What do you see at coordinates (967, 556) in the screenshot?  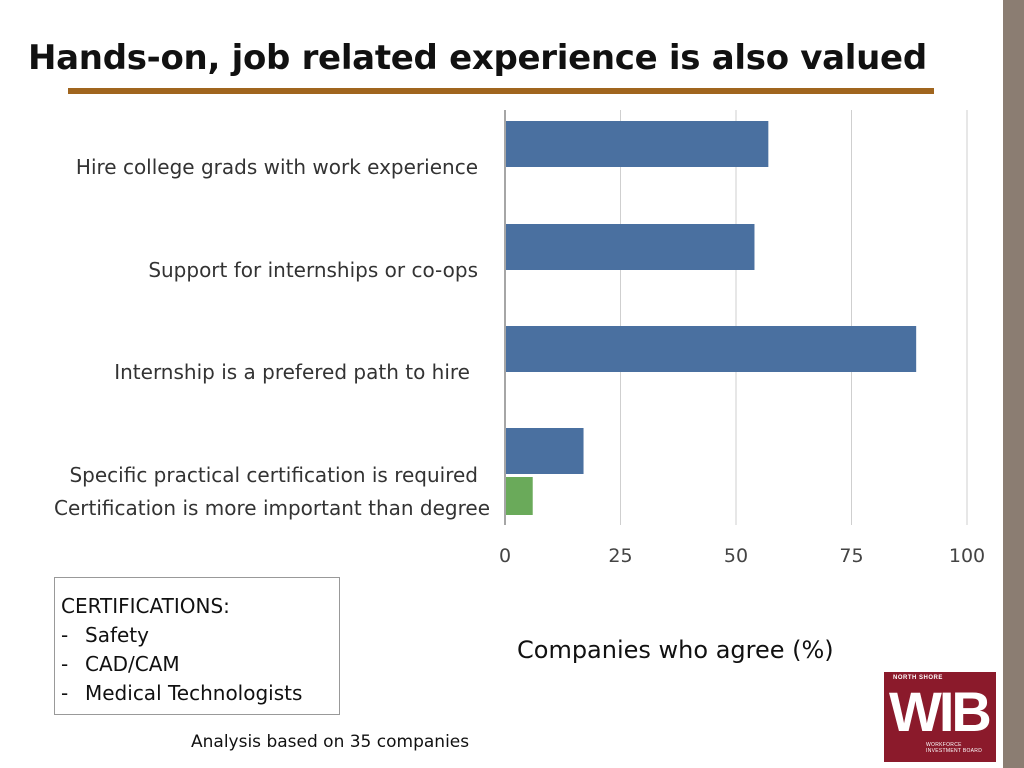 I see `x-tick-label: 100` at bounding box center [967, 556].